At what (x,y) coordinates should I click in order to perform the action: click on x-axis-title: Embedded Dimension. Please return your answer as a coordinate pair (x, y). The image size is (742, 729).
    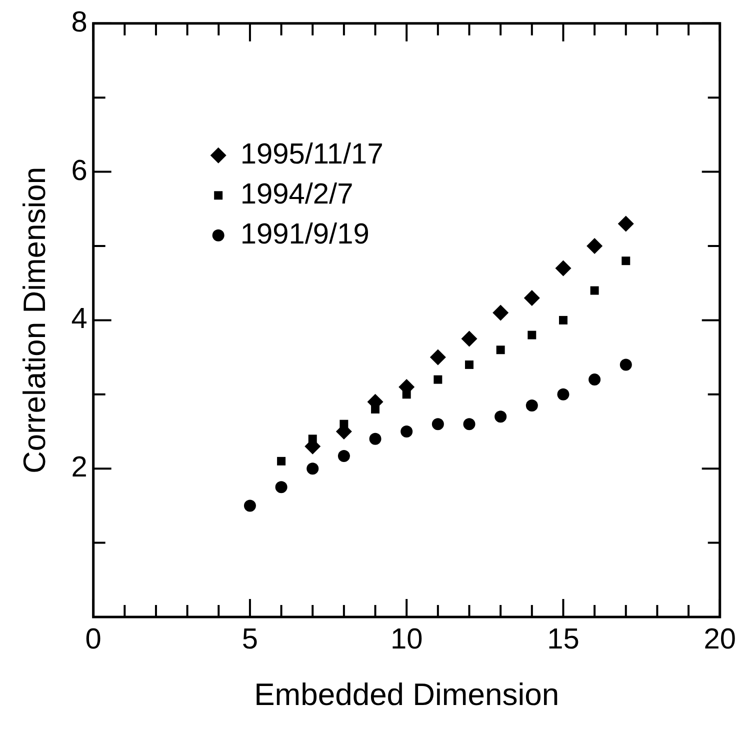
    Looking at the image, I should click on (407, 694).